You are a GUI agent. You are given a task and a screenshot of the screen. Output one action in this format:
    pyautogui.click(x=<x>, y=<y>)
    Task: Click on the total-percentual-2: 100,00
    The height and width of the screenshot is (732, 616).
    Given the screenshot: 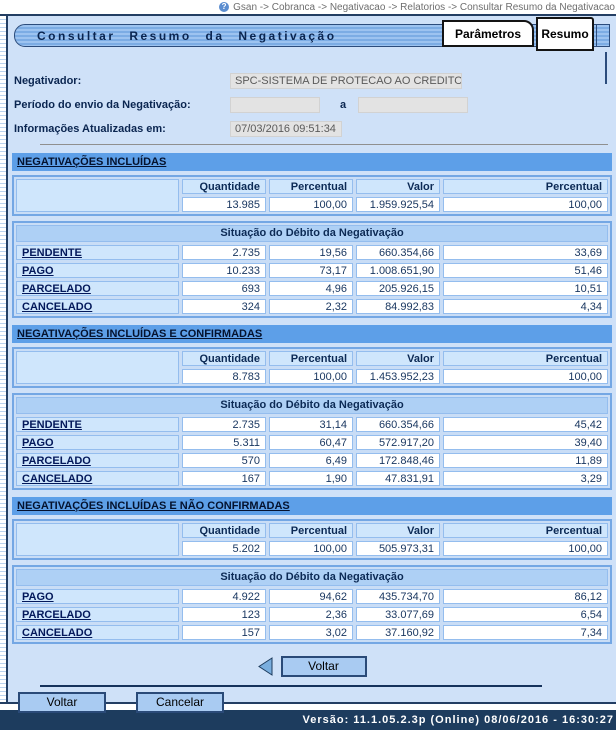 What is the action you would take?
    pyautogui.click(x=525, y=204)
    